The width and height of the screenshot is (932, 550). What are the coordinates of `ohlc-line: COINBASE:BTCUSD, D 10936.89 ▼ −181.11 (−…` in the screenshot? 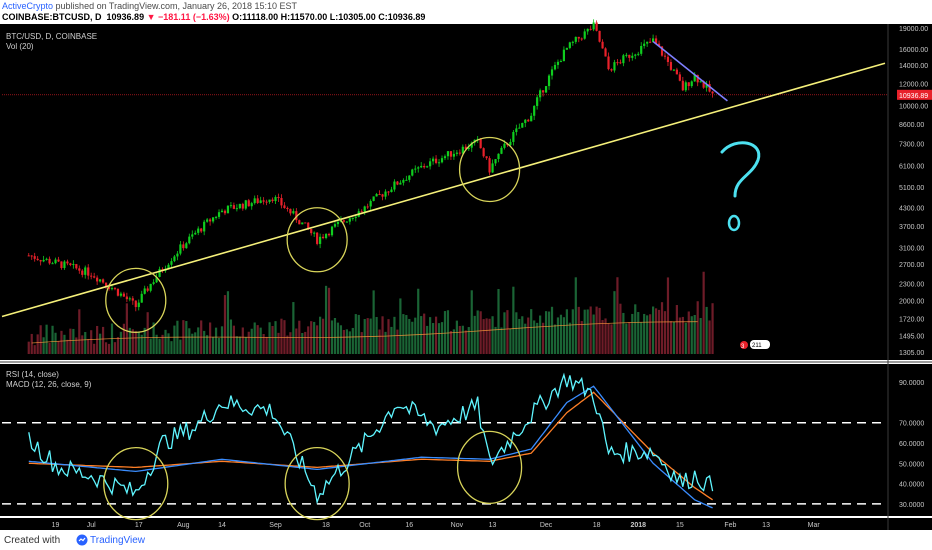 It's located at (213, 17).